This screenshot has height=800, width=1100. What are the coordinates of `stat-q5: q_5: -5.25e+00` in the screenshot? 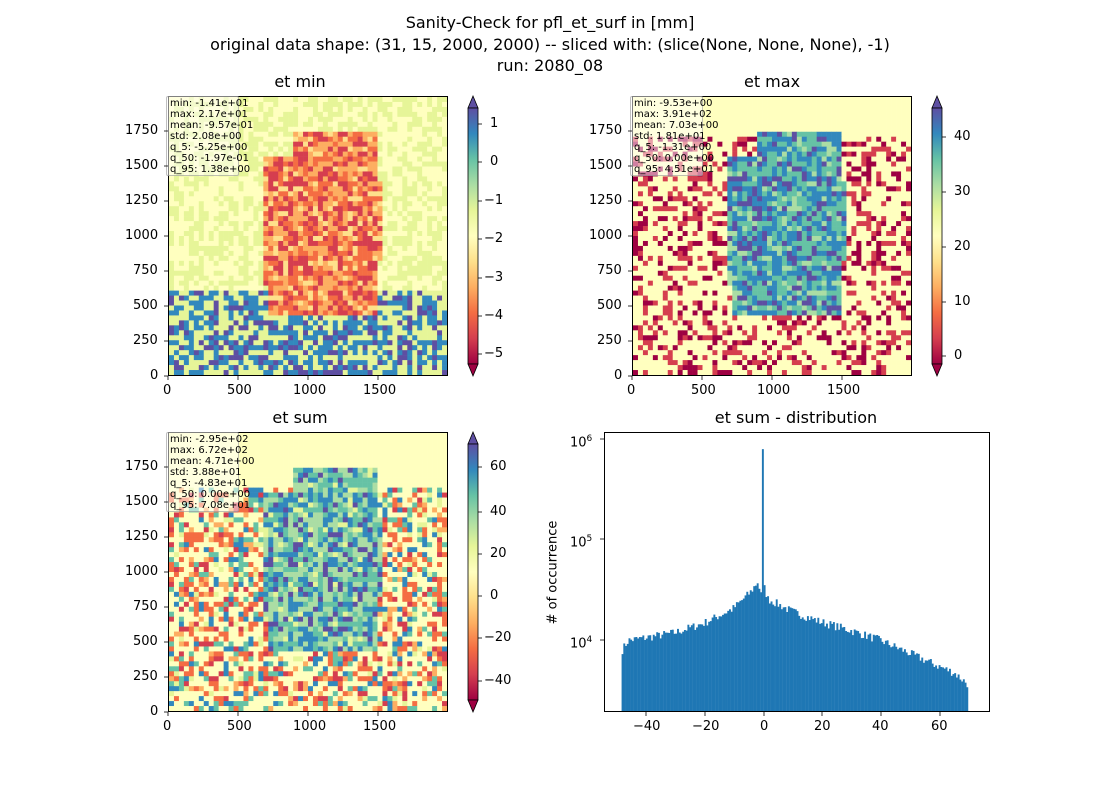 It's located at (209, 147).